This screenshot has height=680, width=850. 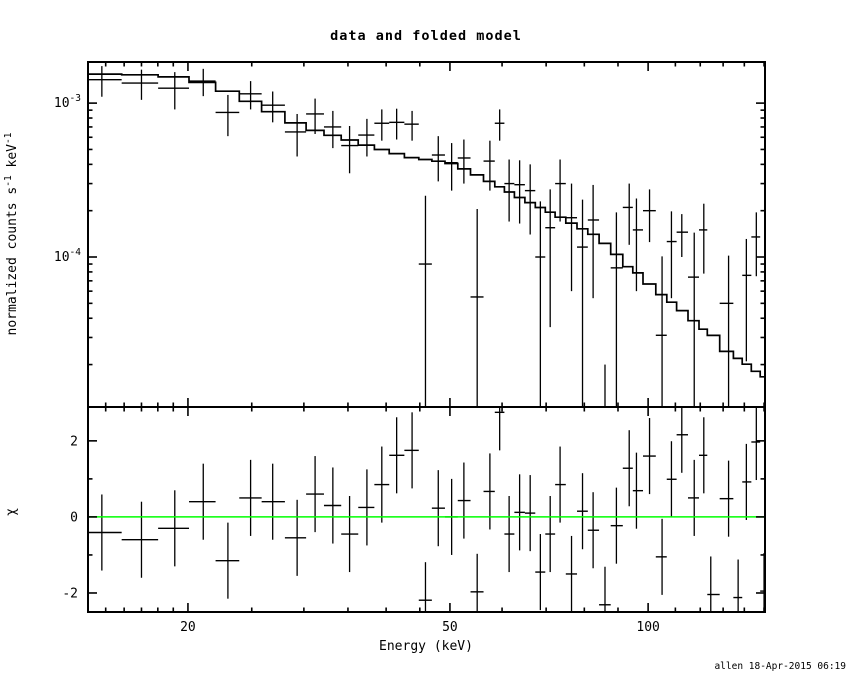 What do you see at coordinates (647, 627) in the screenshot?
I see `x-tick-label: 100` at bounding box center [647, 627].